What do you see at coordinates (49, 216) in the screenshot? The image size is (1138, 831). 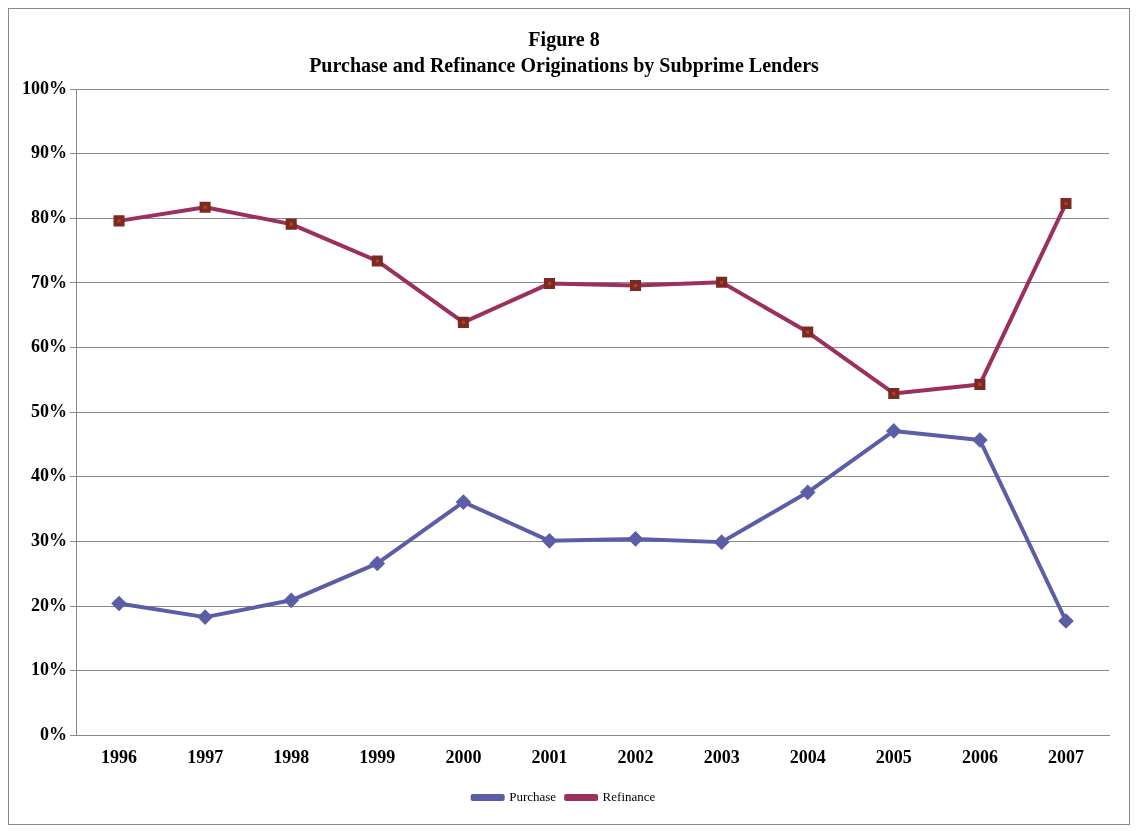 I see `y-tick-label: 80%` at bounding box center [49, 216].